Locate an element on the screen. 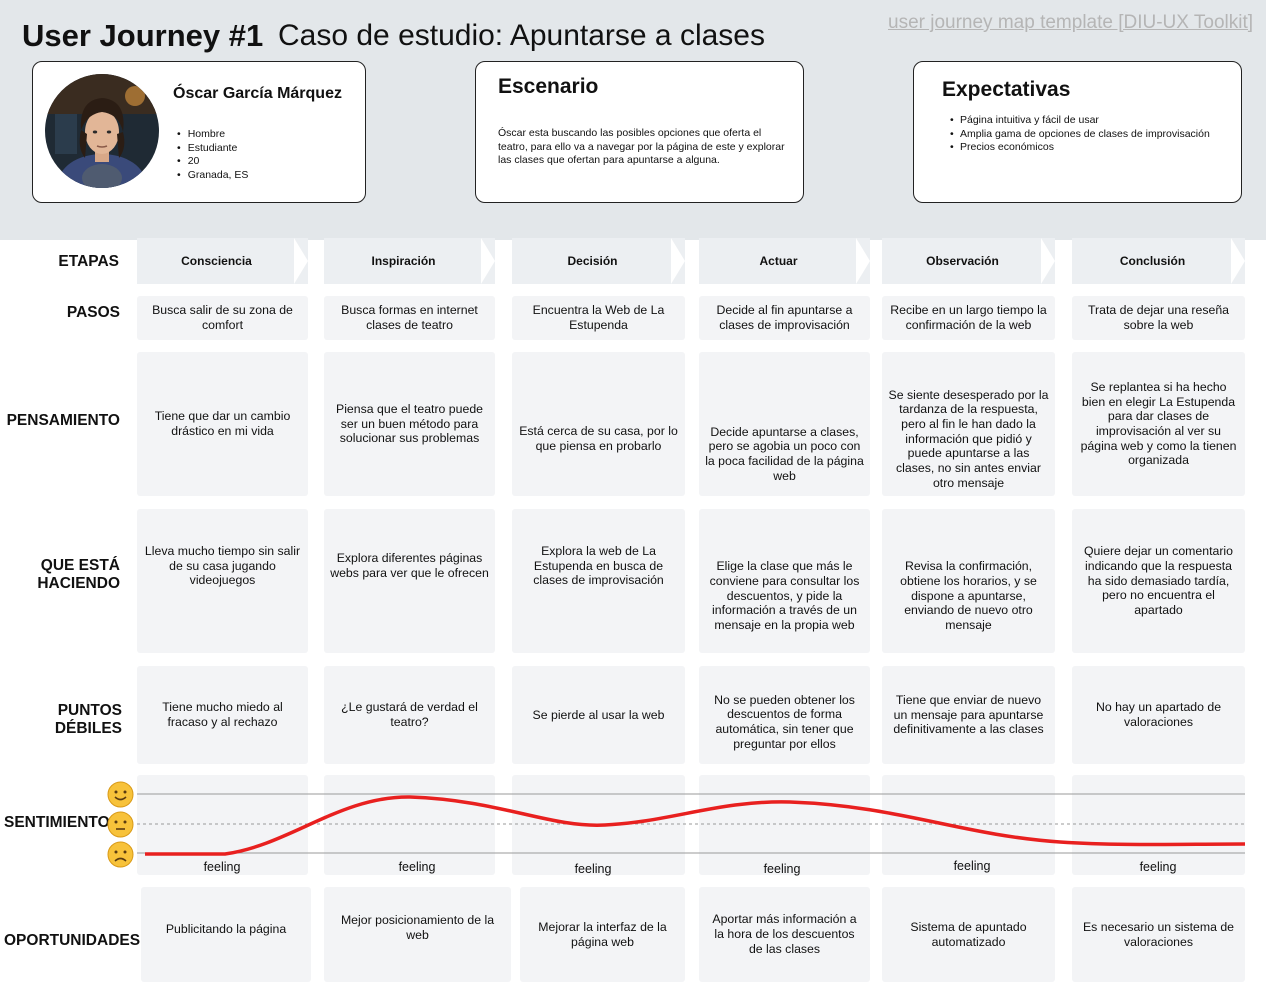 This screenshot has width=1266, height=982. punto-debil-cell: Se pierde al usar la web is located at coordinates (598, 715).